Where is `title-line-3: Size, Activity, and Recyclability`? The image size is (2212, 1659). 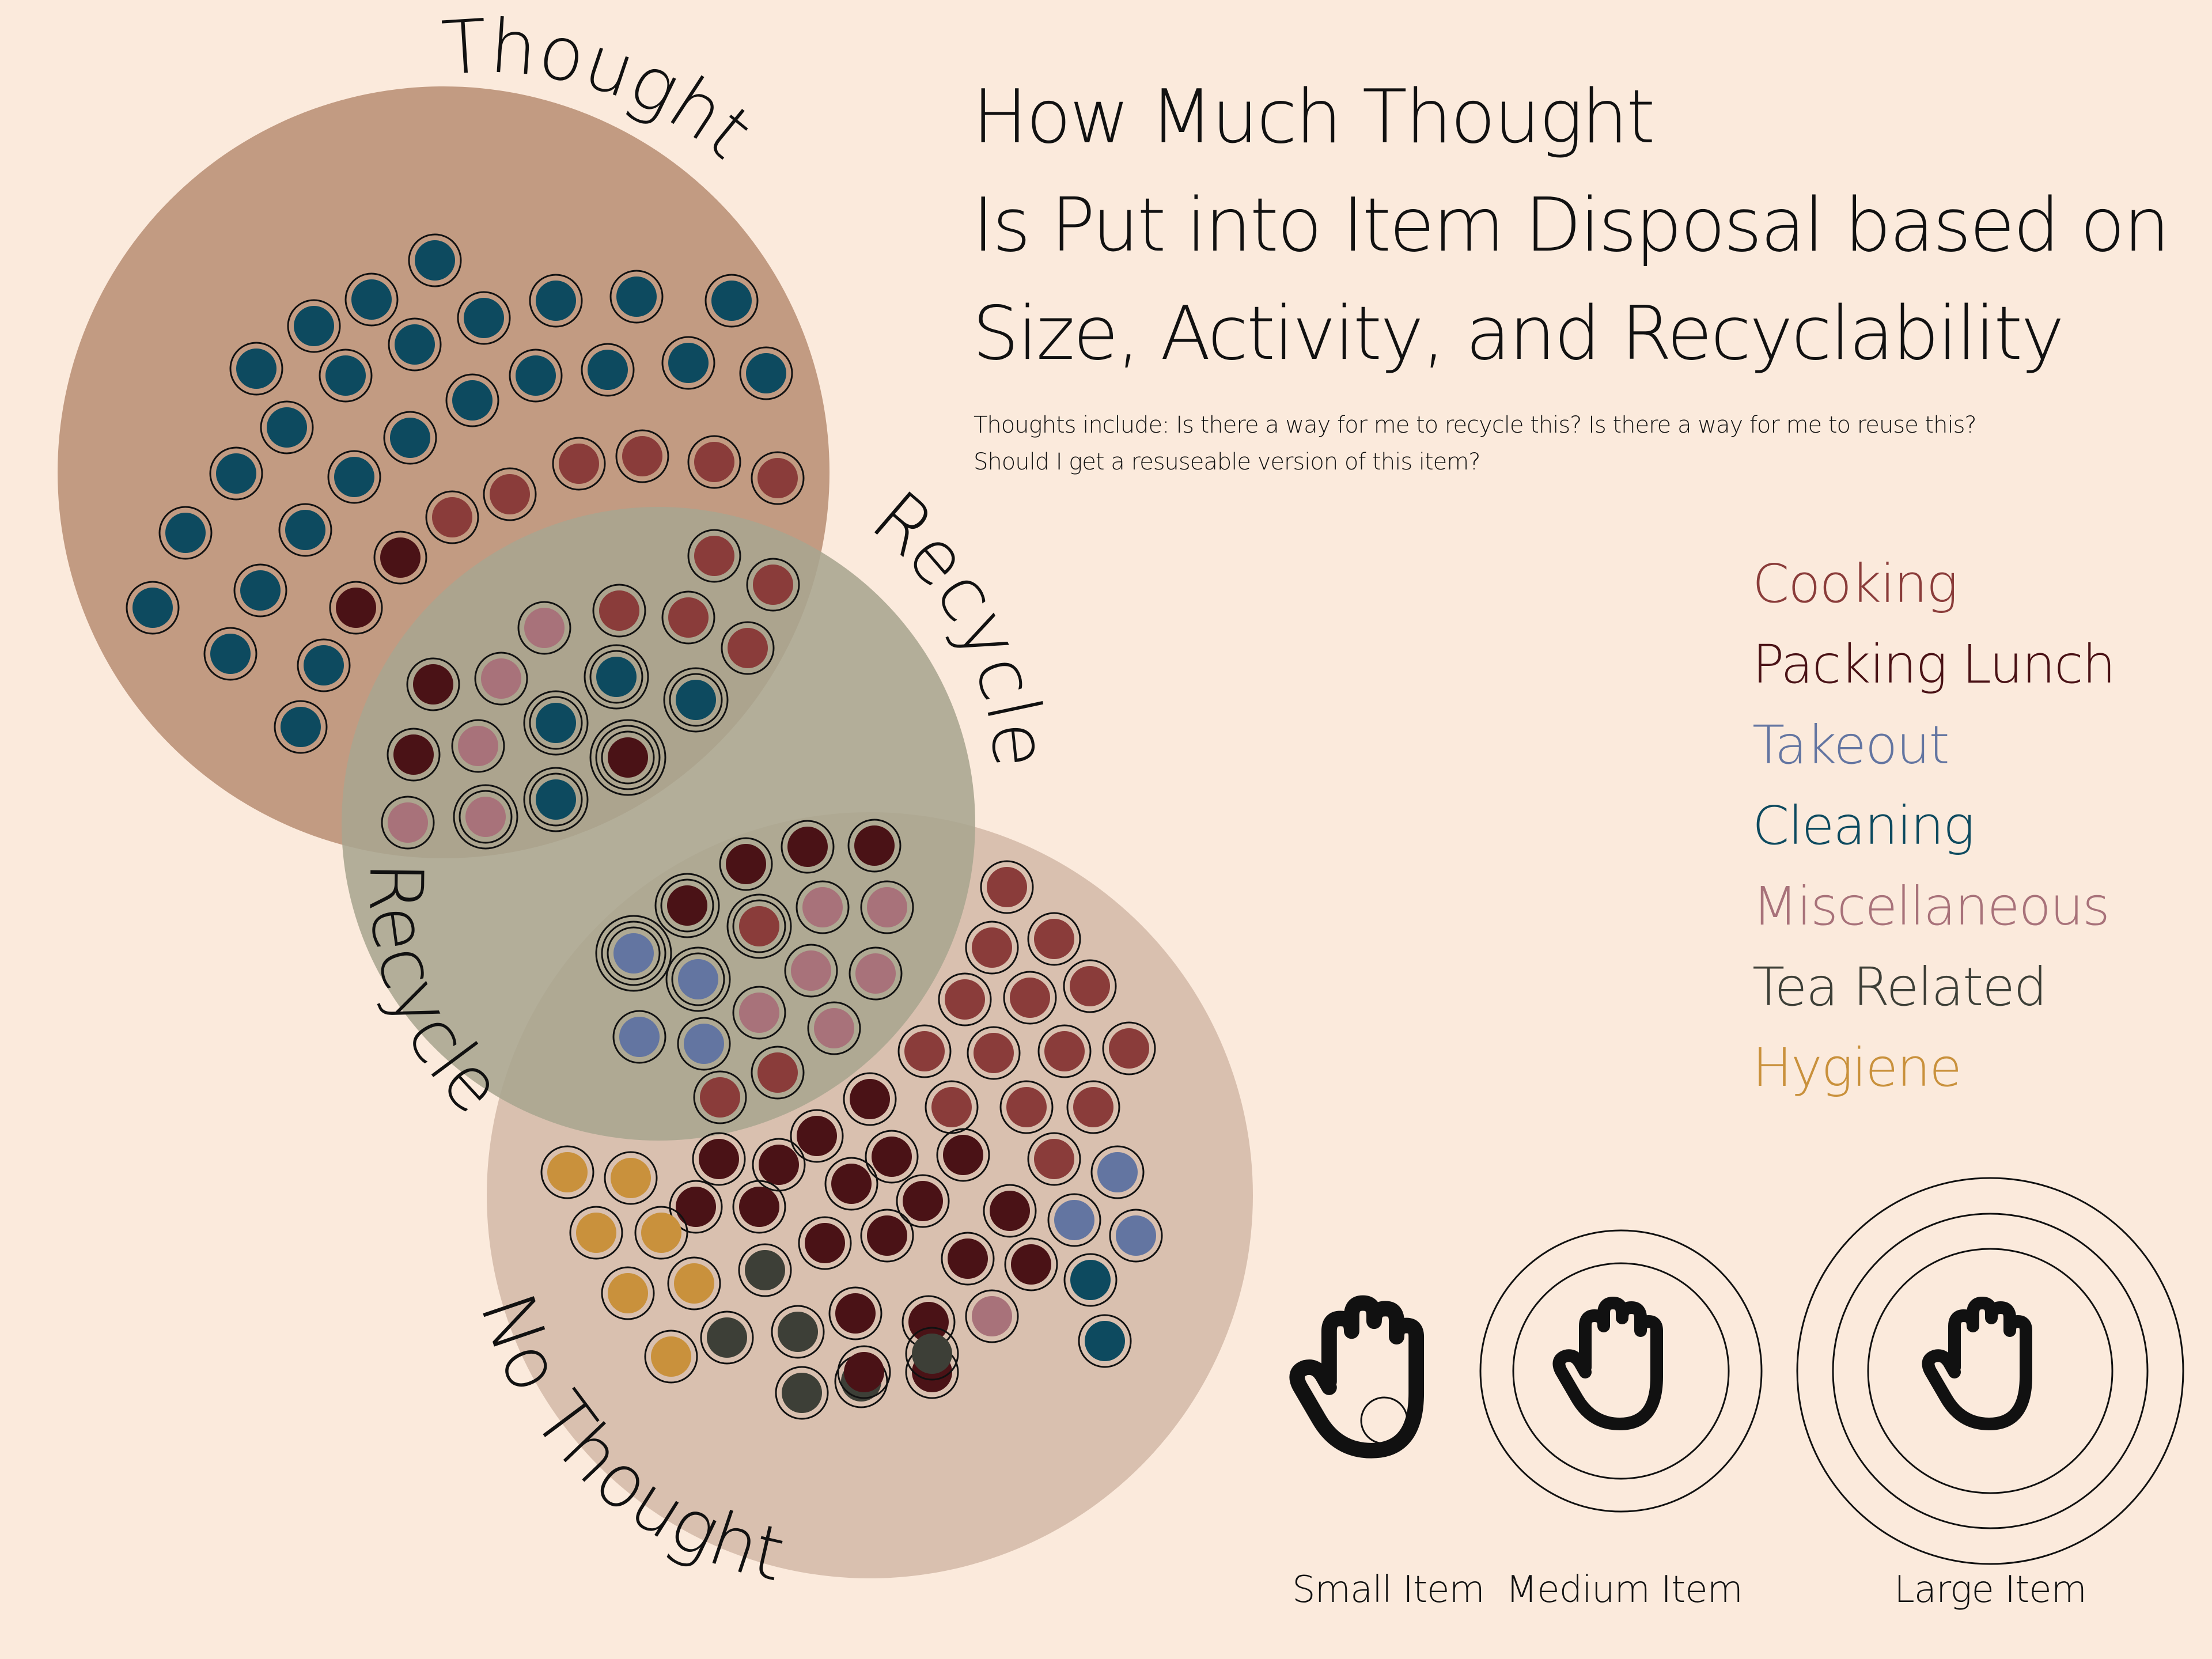 title-line-3: Size, Activity, and Recyclability is located at coordinates (1518, 334).